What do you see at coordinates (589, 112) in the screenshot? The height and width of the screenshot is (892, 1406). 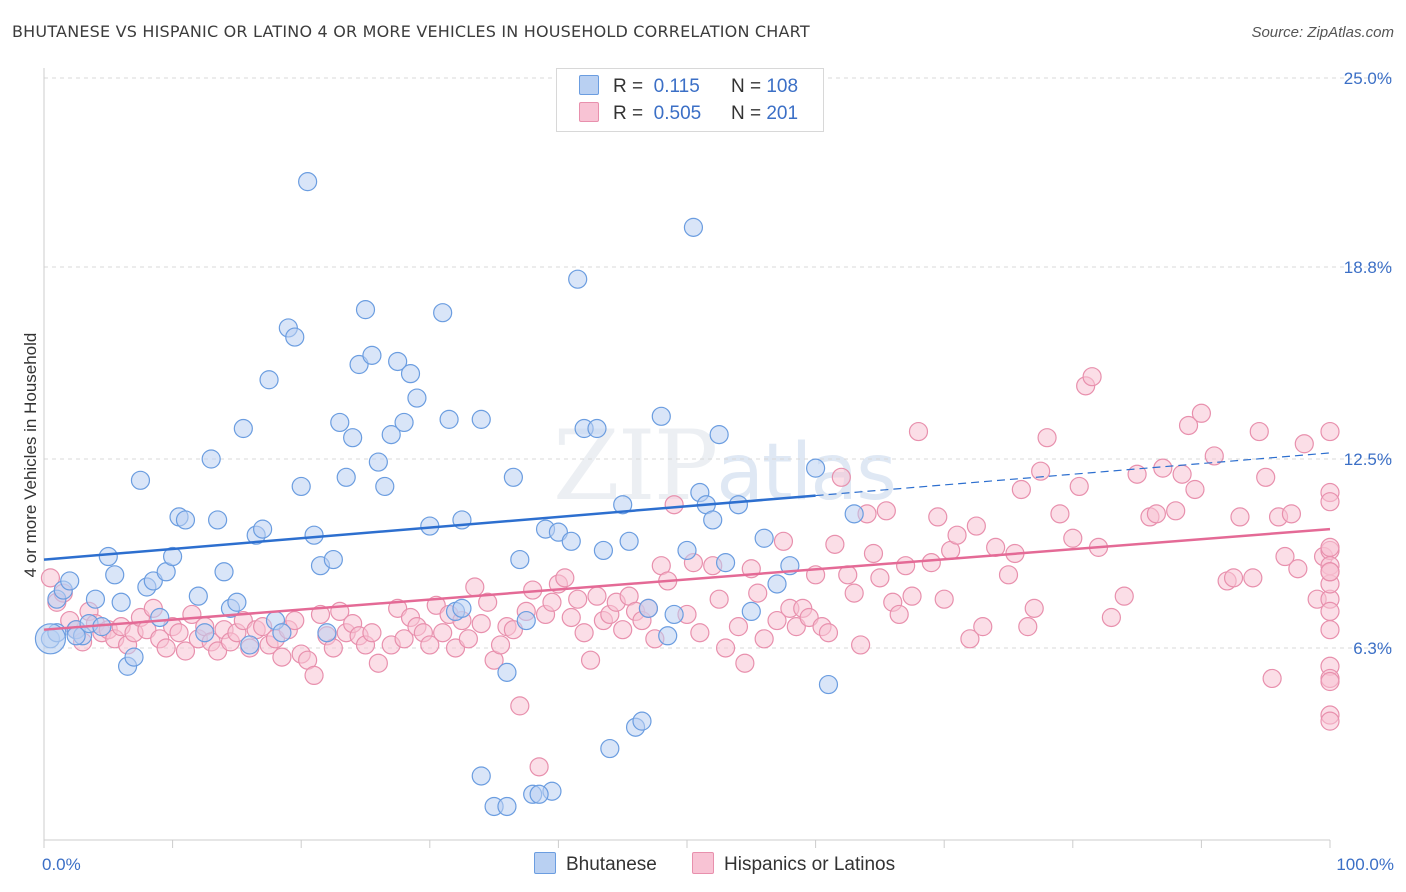 I see `legend-swatch-pink` at bounding box center [589, 112].